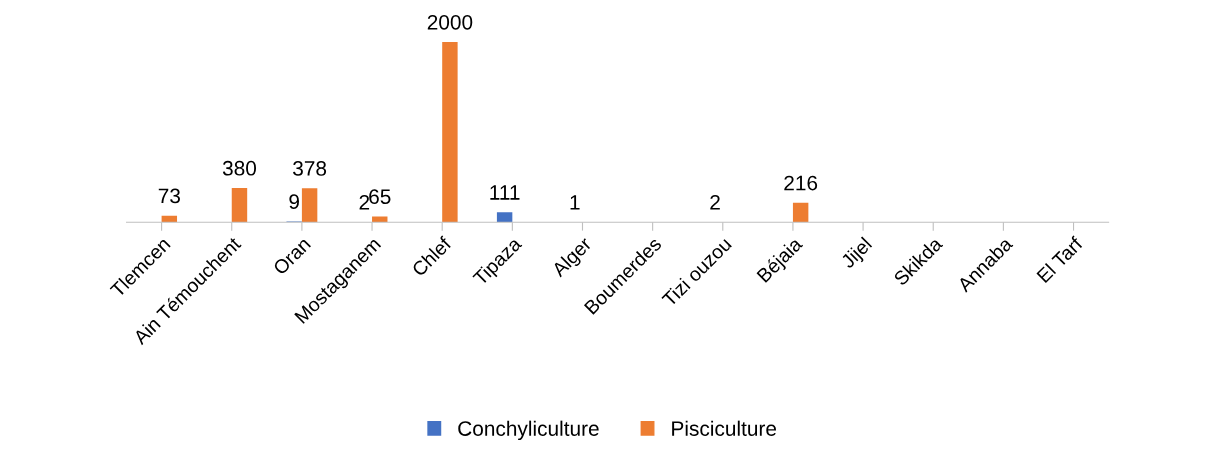 The height and width of the screenshot is (473, 1205). What do you see at coordinates (450, 22) in the screenshot?
I see `data-label: 2000` at bounding box center [450, 22].